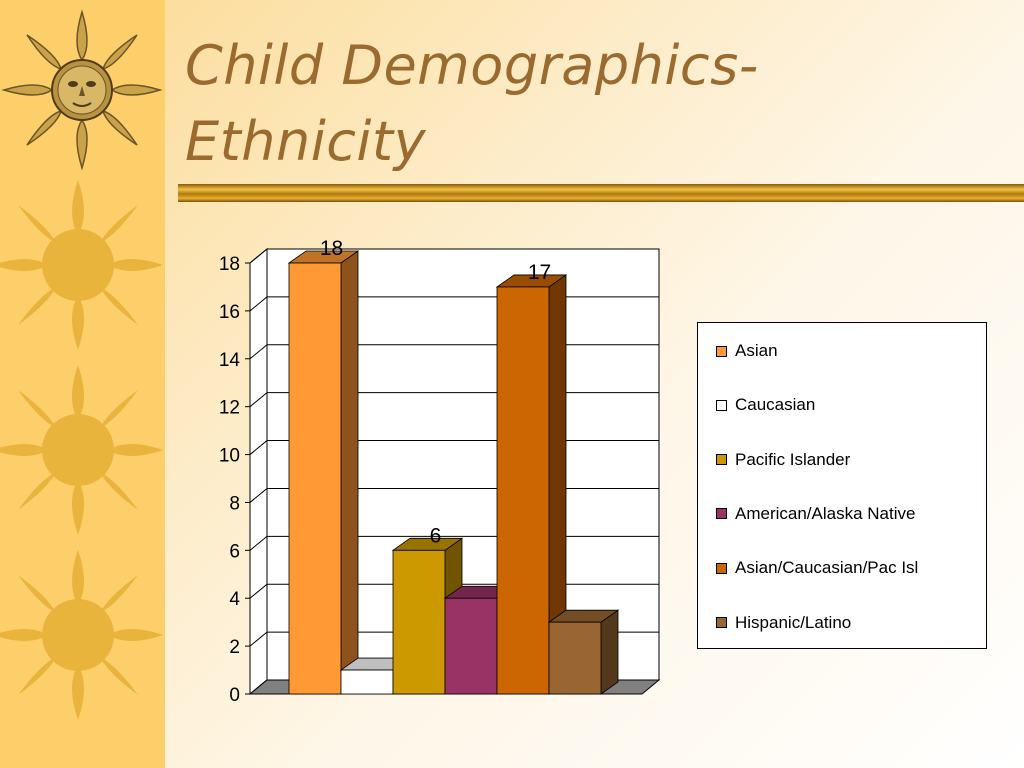  What do you see at coordinates (229, 408) in the screenshot?
I see `y-tick-label: 12` at bounding box center [229, 408].